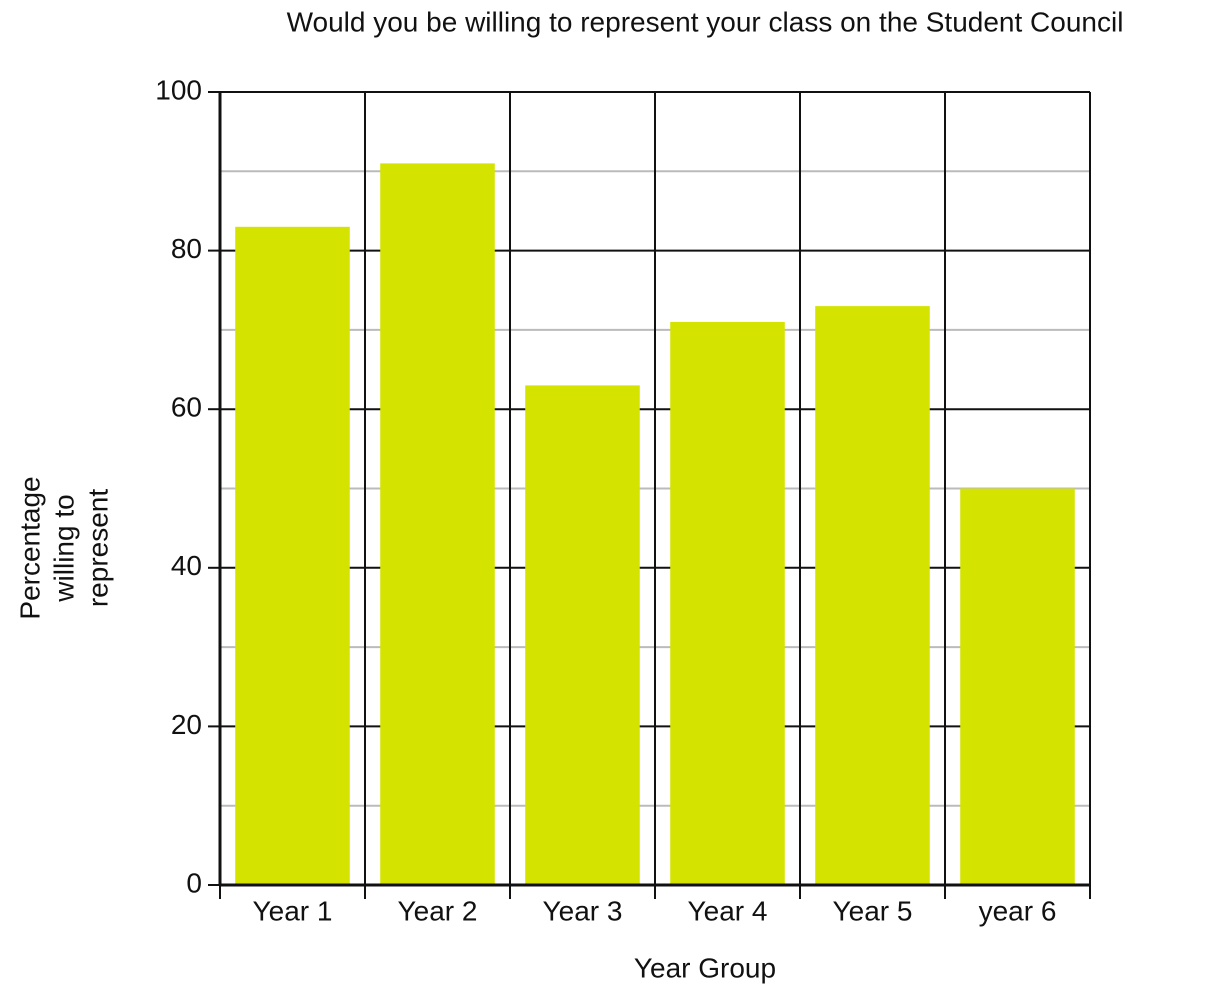  Describe the element at coordinates (97, 548) in the screenshot. I see `y-axis-label-line: represent` at that location.